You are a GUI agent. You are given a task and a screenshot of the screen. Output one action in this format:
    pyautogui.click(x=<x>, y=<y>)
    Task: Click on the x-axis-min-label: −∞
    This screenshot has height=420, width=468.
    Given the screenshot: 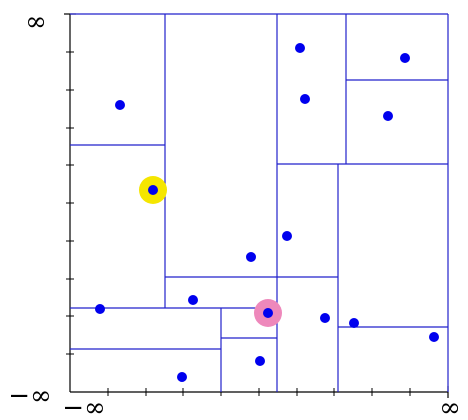 What is the action you would take?
    pyautogui.click(x=83, y=406)
    